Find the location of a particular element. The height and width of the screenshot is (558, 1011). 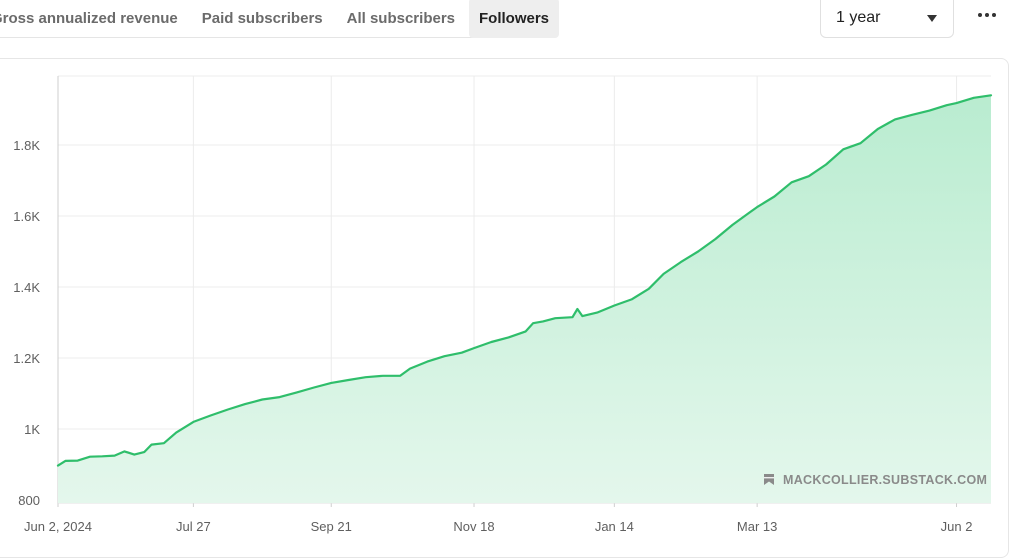

y-tick-label: 1.6K is located at coordinates (26, 216).